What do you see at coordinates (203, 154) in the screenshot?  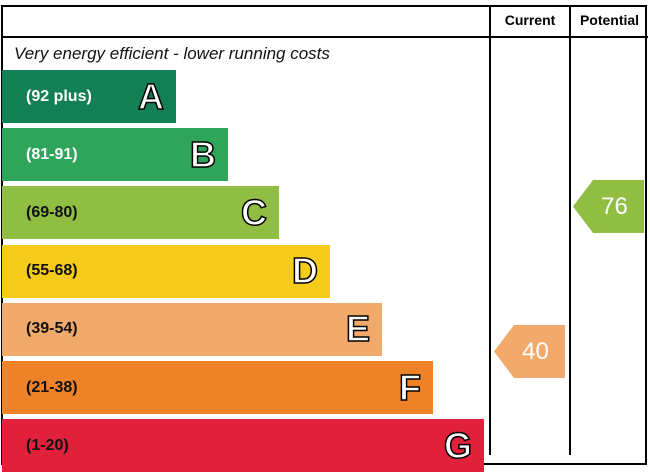 I see `band-letter: B` at bounding box center [203, 154].